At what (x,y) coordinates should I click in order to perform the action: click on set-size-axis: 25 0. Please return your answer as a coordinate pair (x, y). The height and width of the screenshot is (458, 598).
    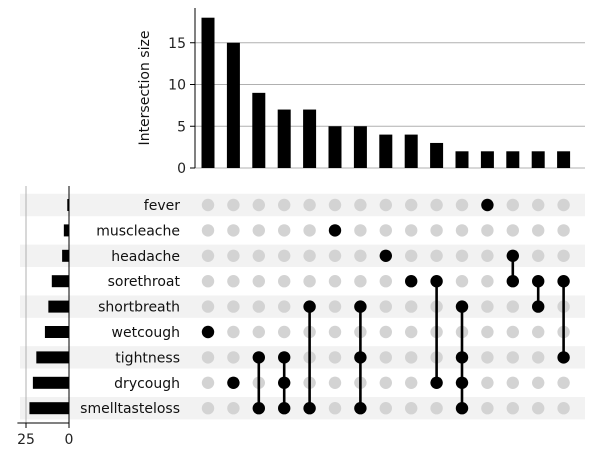
    Looking at the image, I should click on (45, 317).